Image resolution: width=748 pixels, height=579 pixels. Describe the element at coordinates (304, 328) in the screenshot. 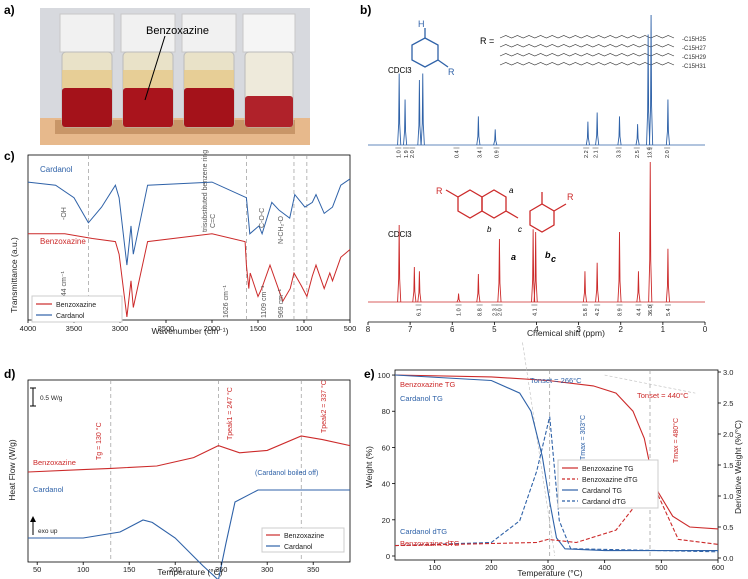

I see `ftir-xtick-label-6: 1000` at that location.